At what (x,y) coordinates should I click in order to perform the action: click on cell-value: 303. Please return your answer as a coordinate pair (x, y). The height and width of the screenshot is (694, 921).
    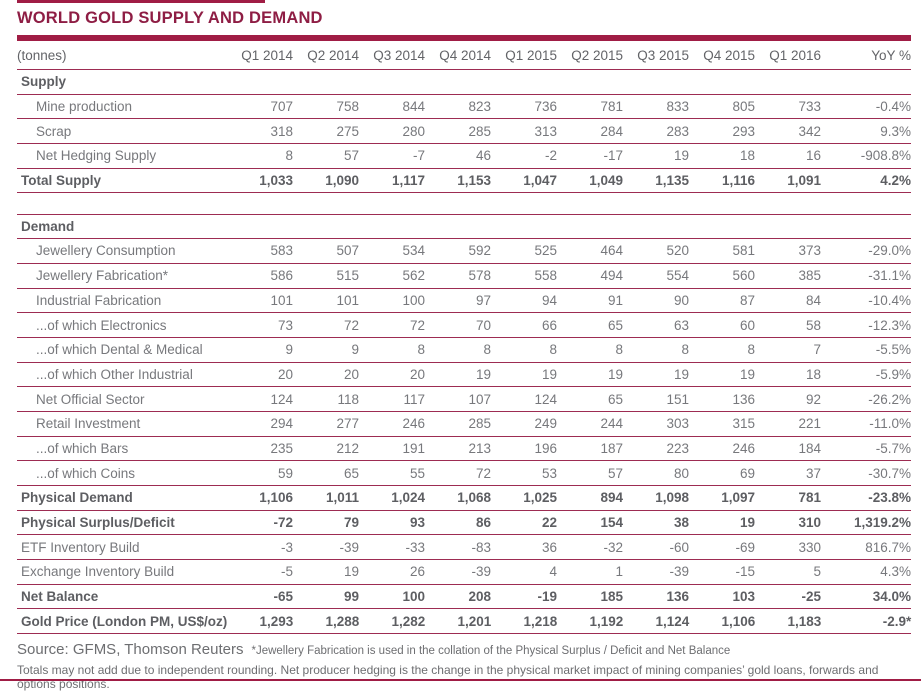
    Looking at the image, I should click on (677, 424).